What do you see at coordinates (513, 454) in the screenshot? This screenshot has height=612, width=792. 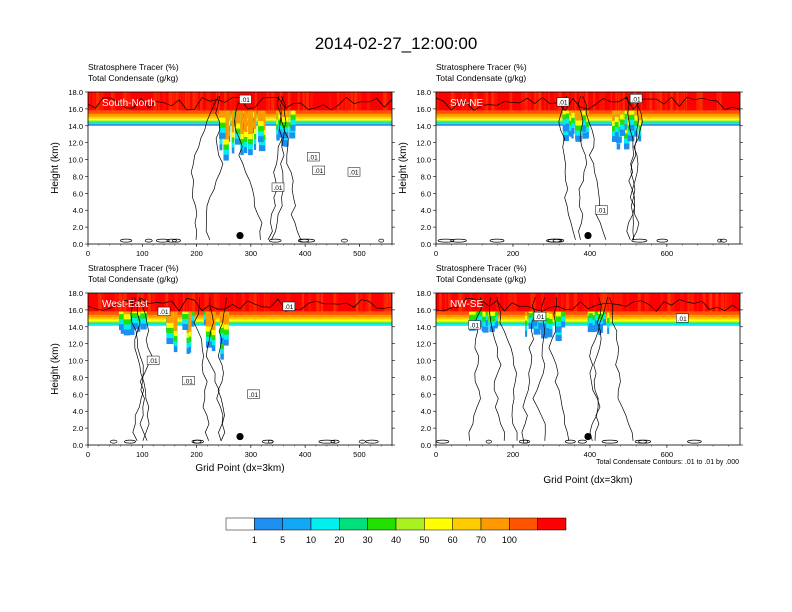 I see `x-tick-label: 200` at bounding box center [513, 454].